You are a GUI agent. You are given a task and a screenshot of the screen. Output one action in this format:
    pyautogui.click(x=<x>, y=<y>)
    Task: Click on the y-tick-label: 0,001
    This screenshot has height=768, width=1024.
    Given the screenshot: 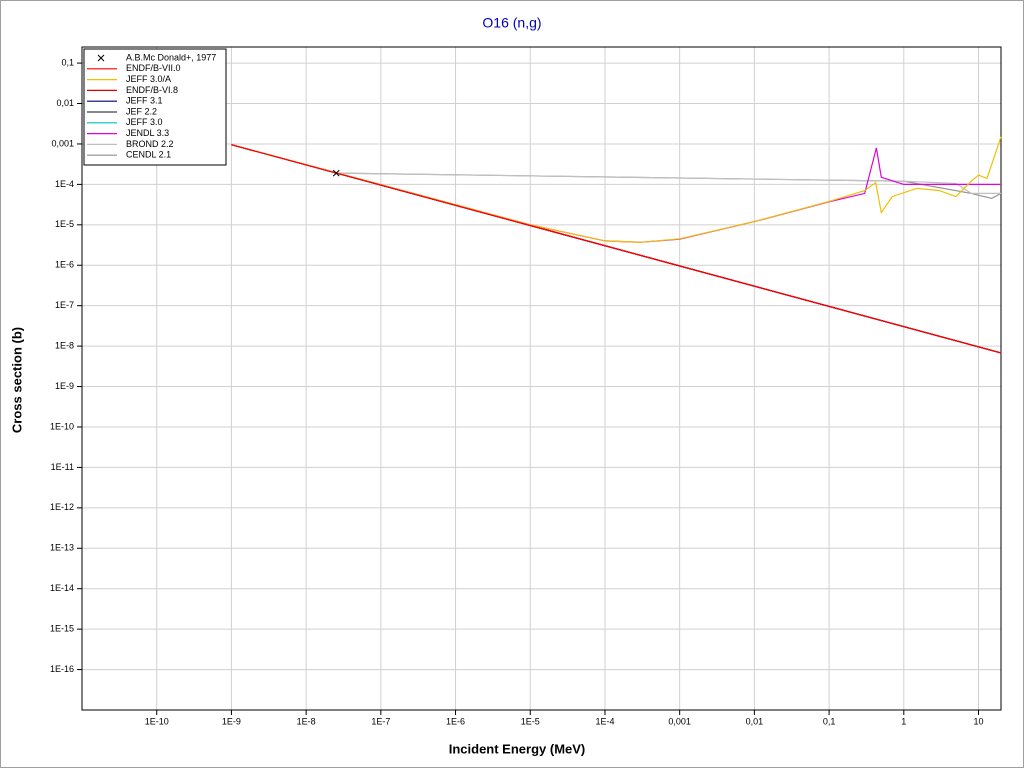 What is the action you would take?
    pyautogui.click(x=62, y=143)
    